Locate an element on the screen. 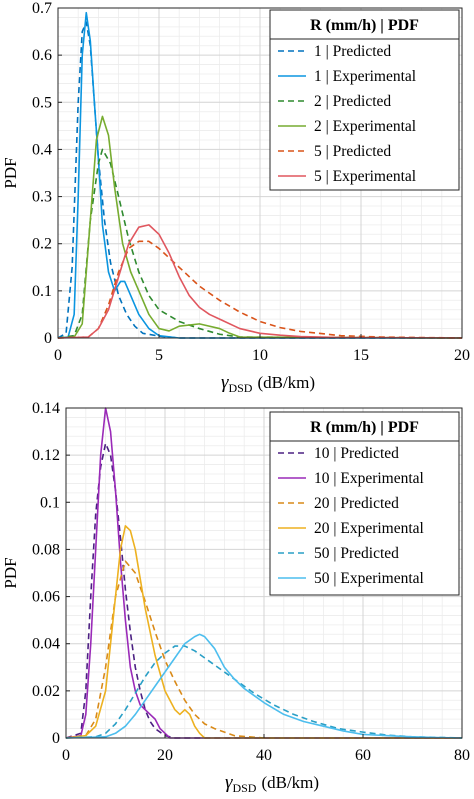 This screenshot has height=799, width=474. series-line-5-predicted is located at coordinates (260, 289).